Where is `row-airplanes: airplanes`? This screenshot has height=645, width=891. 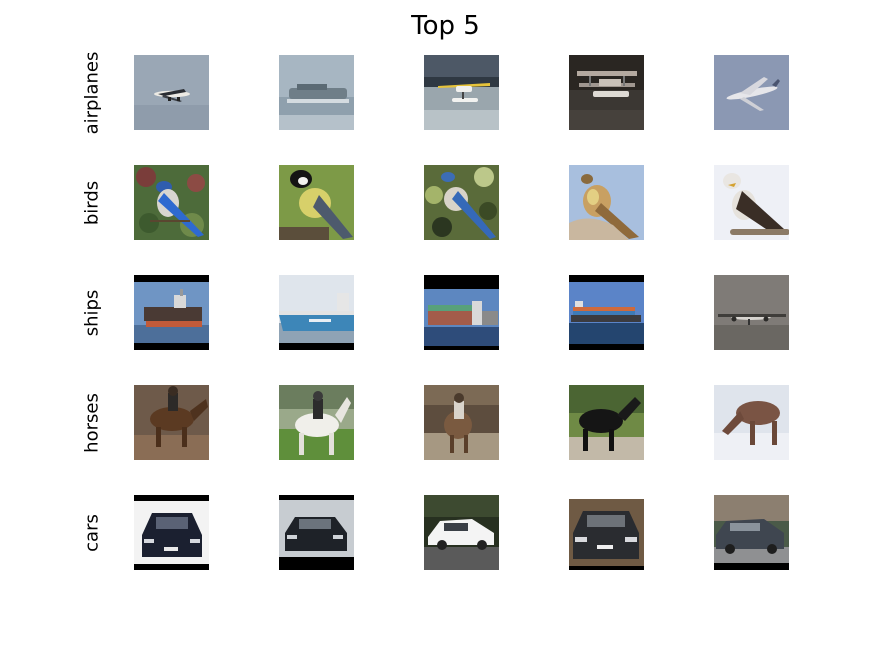
row-airplanes: airplanes is located at coordinates (445, 93).